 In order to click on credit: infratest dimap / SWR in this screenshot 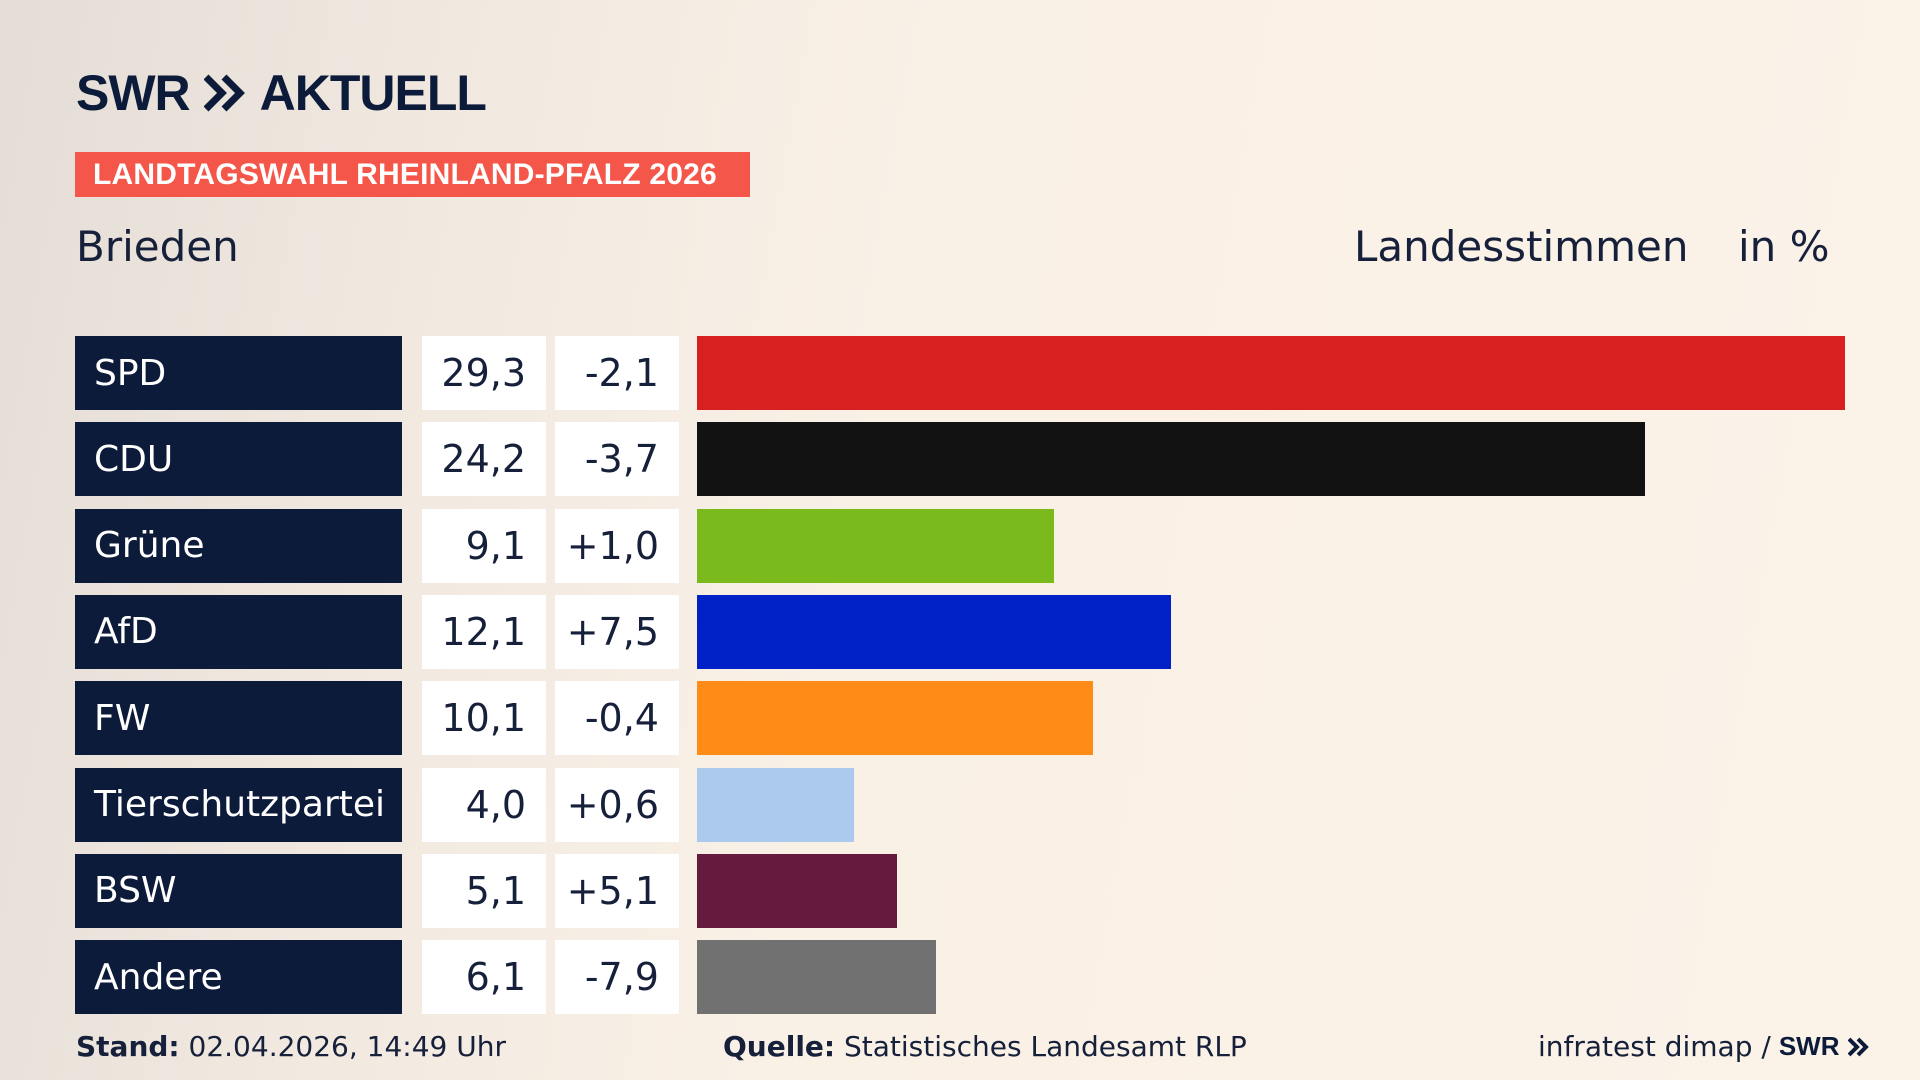, I will do `click(1704, 1046)`.